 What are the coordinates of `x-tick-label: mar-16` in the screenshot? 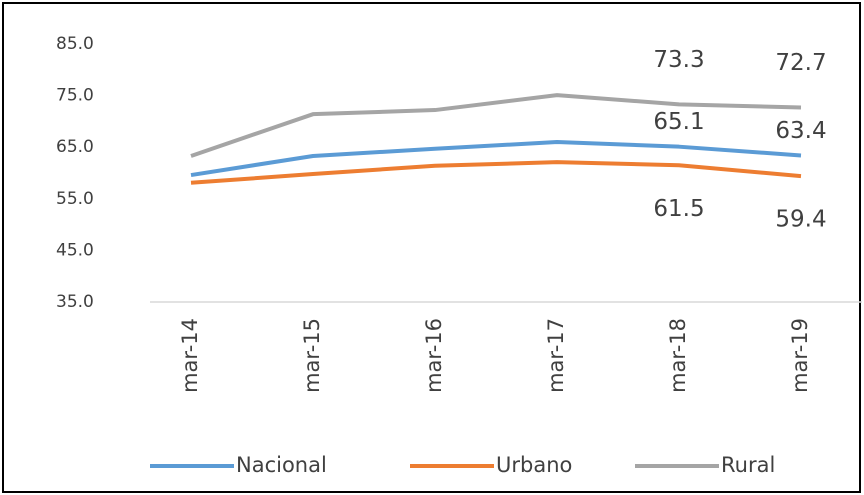 It's located at (434, 355).